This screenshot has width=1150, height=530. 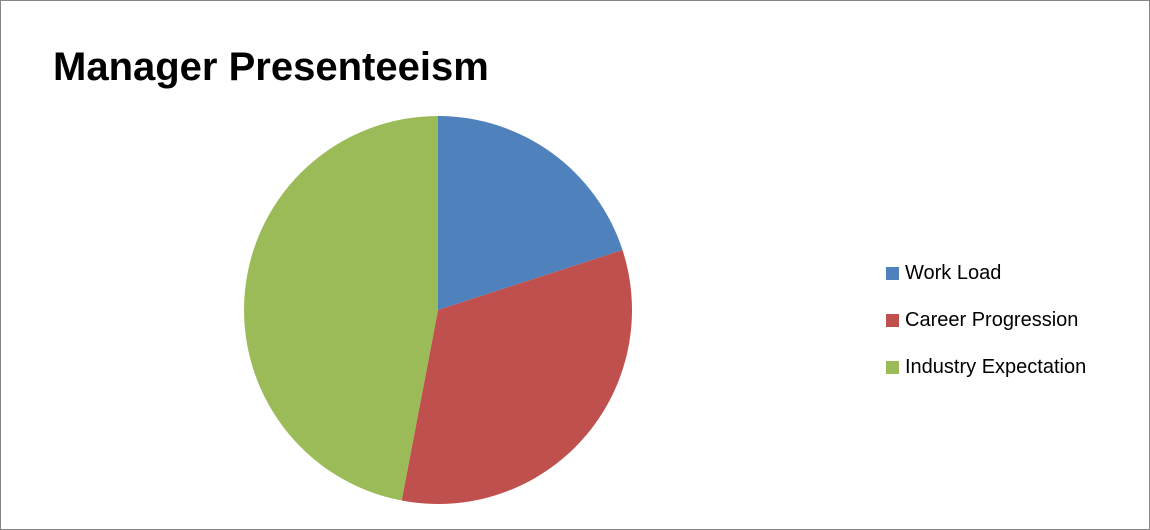 What do you see at coordinates (892, 320) in the screenshot?
I see `legend-swatch-career-progression` at bounding box center [892, 320].